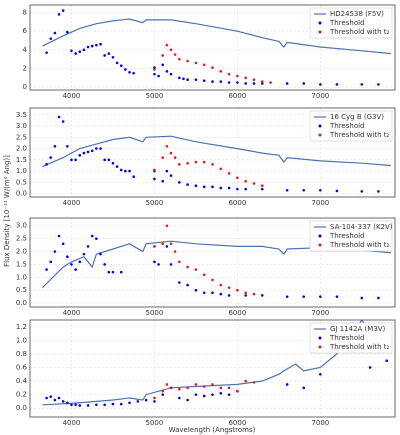  What do you see at coordinates (21, 354) in the screenshot?
I see `y-tick-label: 0.8` at bounding box center [21, 354].